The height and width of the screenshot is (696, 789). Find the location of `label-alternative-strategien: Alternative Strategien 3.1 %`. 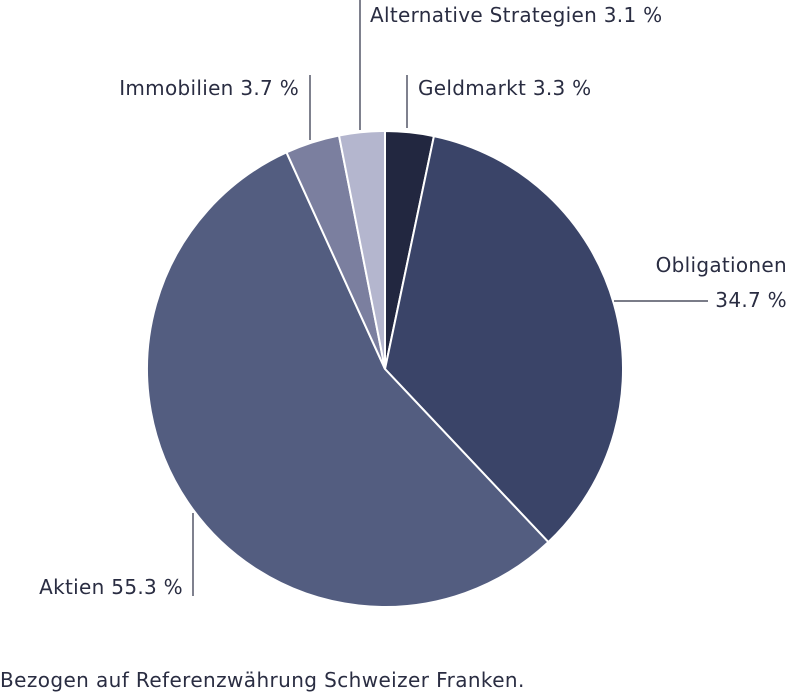

label-alternative-strategien: Alternative Strategien 3.1 % is located at coordinates (516, 15).